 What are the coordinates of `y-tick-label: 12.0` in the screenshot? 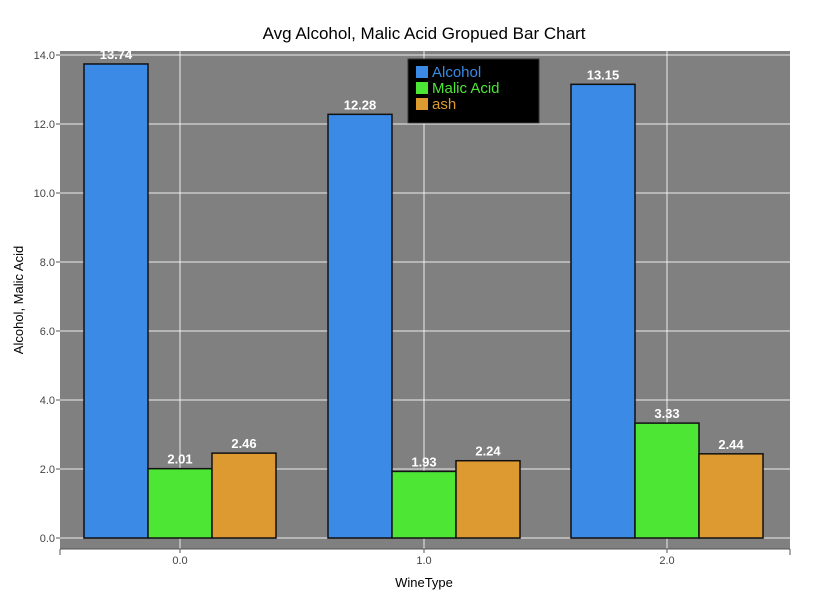 It's located at (44, 125).